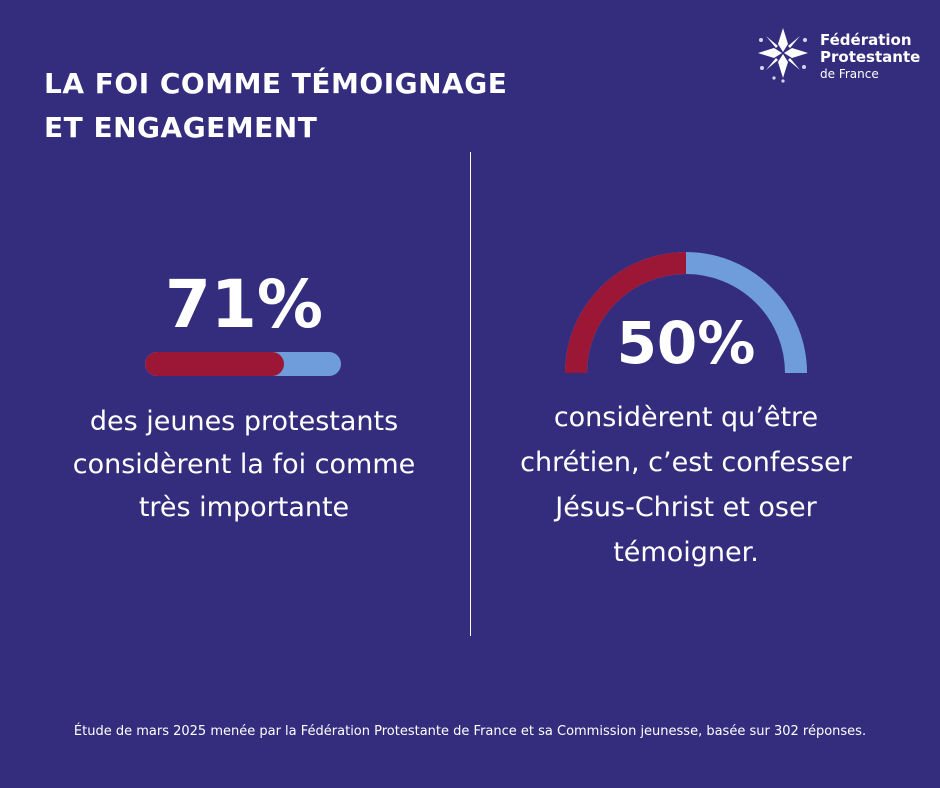  I want to click on stat-right-description-line: Jésus-Christ et oser, so click(686, 507).